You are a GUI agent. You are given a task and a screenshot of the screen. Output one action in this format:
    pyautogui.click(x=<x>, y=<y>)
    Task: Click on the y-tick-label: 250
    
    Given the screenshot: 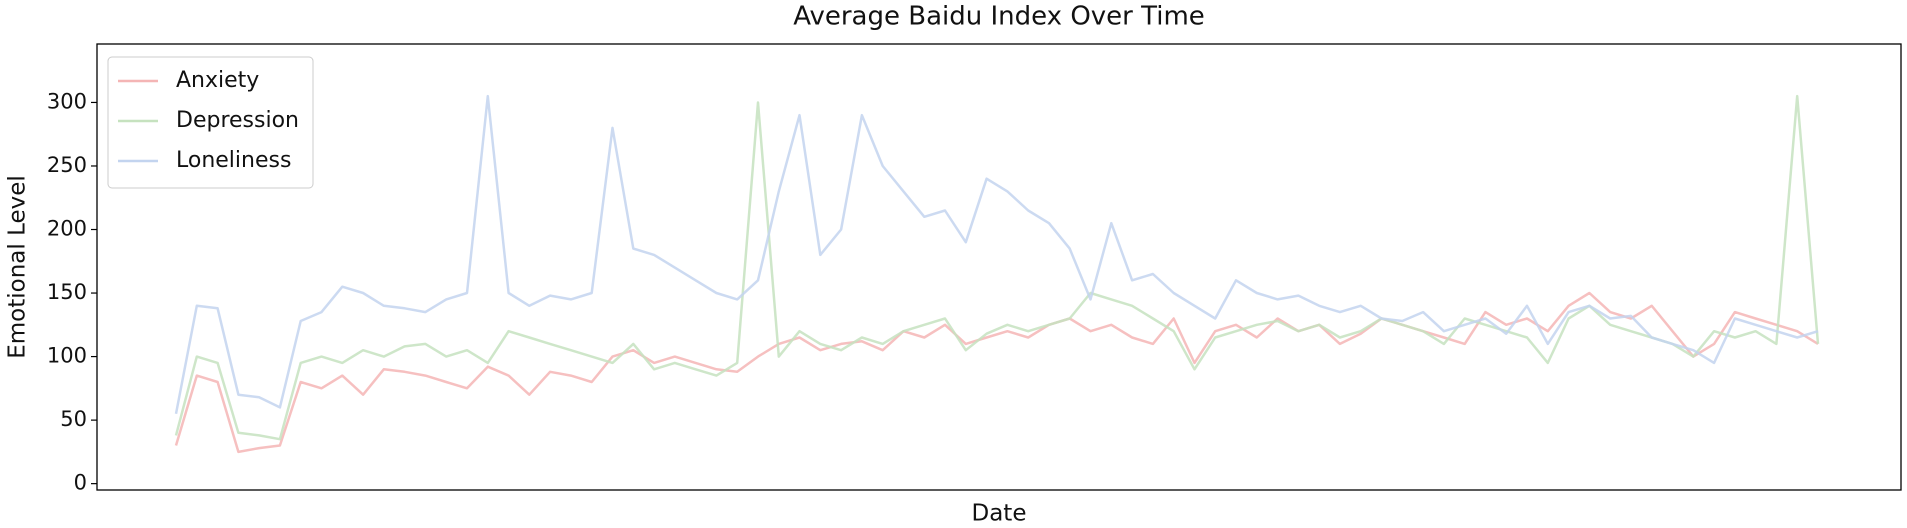 What is the action you would take?
    pyautogui.click(x=67, y=165)
    